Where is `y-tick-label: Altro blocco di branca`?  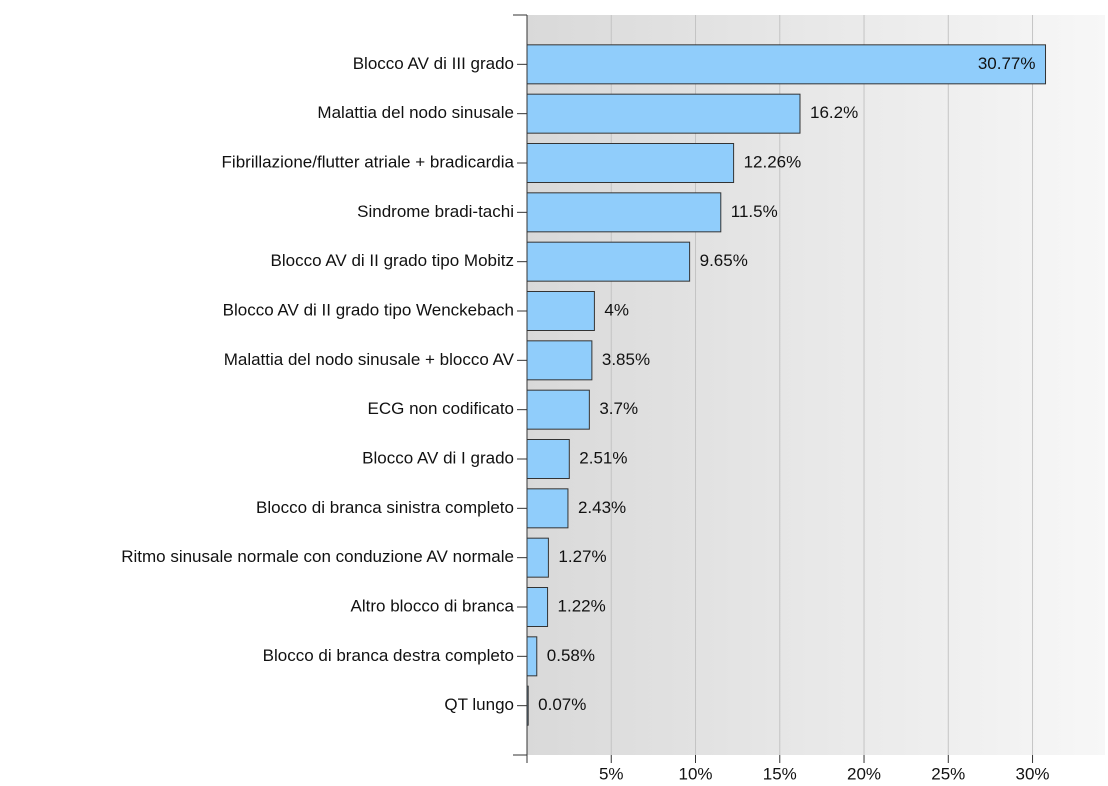 y-tick-label: Altro blocco di branca is located at coordinates (433, 605).